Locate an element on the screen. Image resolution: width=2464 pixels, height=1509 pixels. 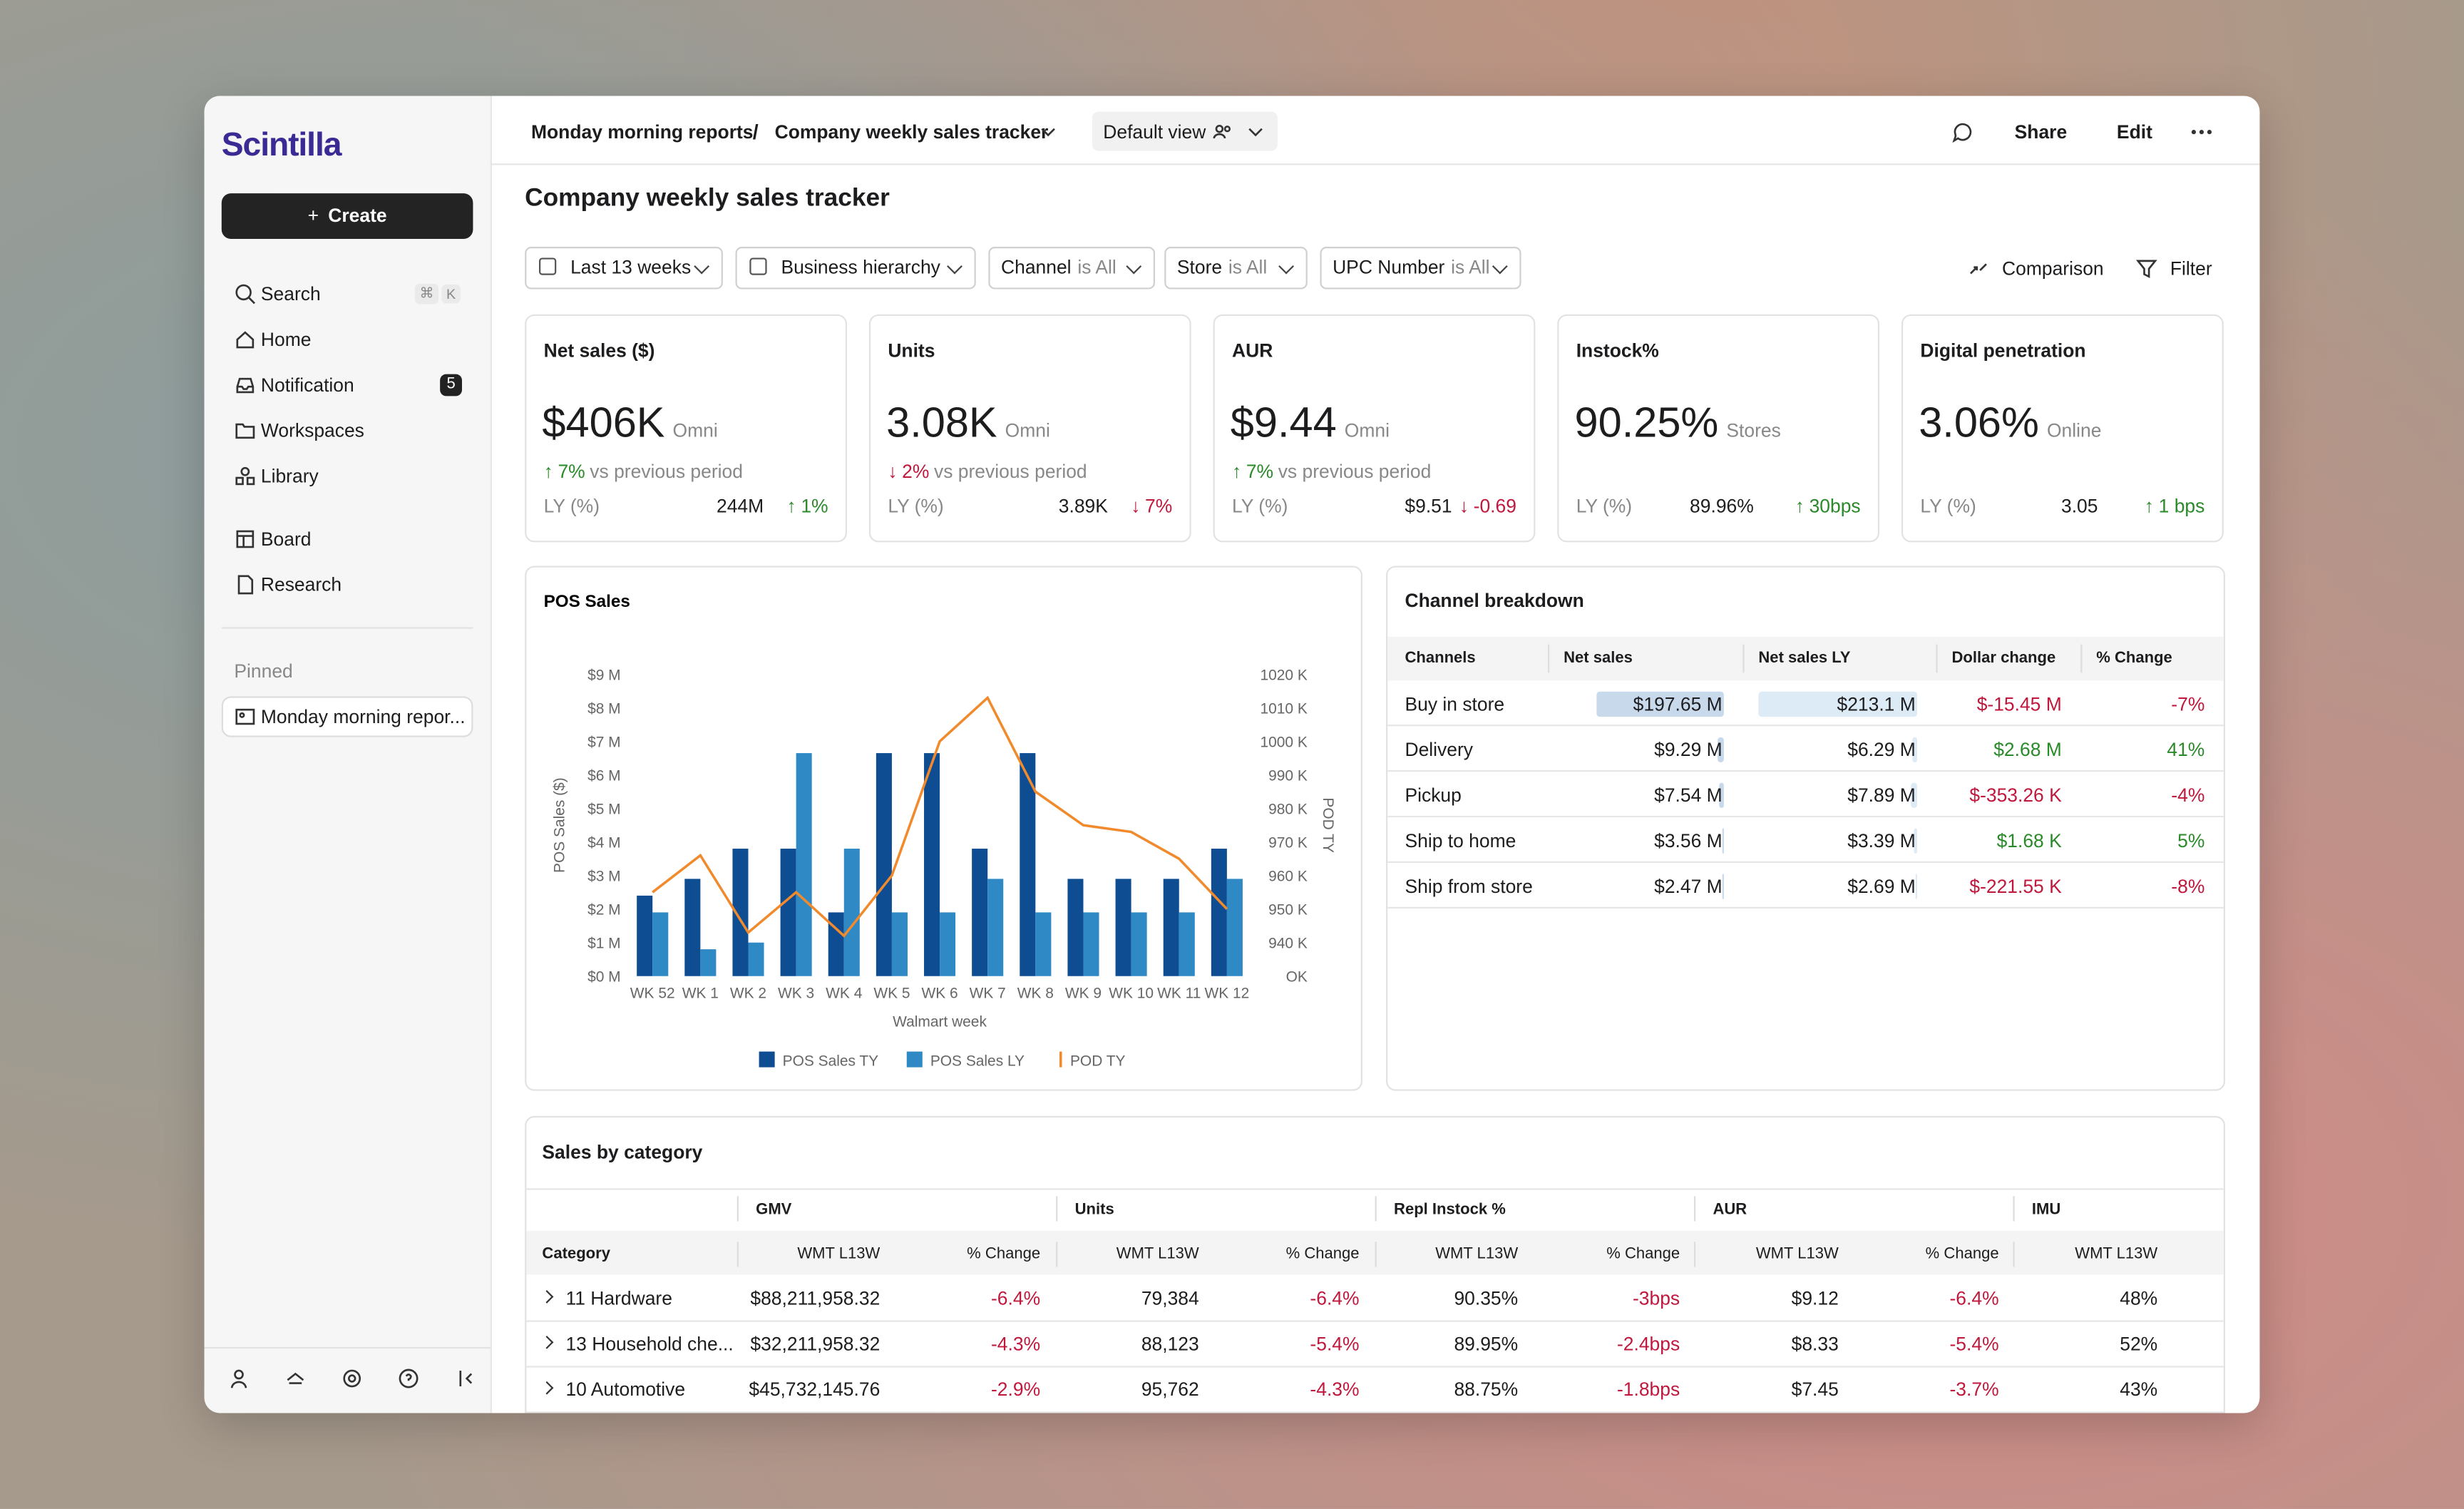
group-header: Units is located at coordinates (1094, 1210).